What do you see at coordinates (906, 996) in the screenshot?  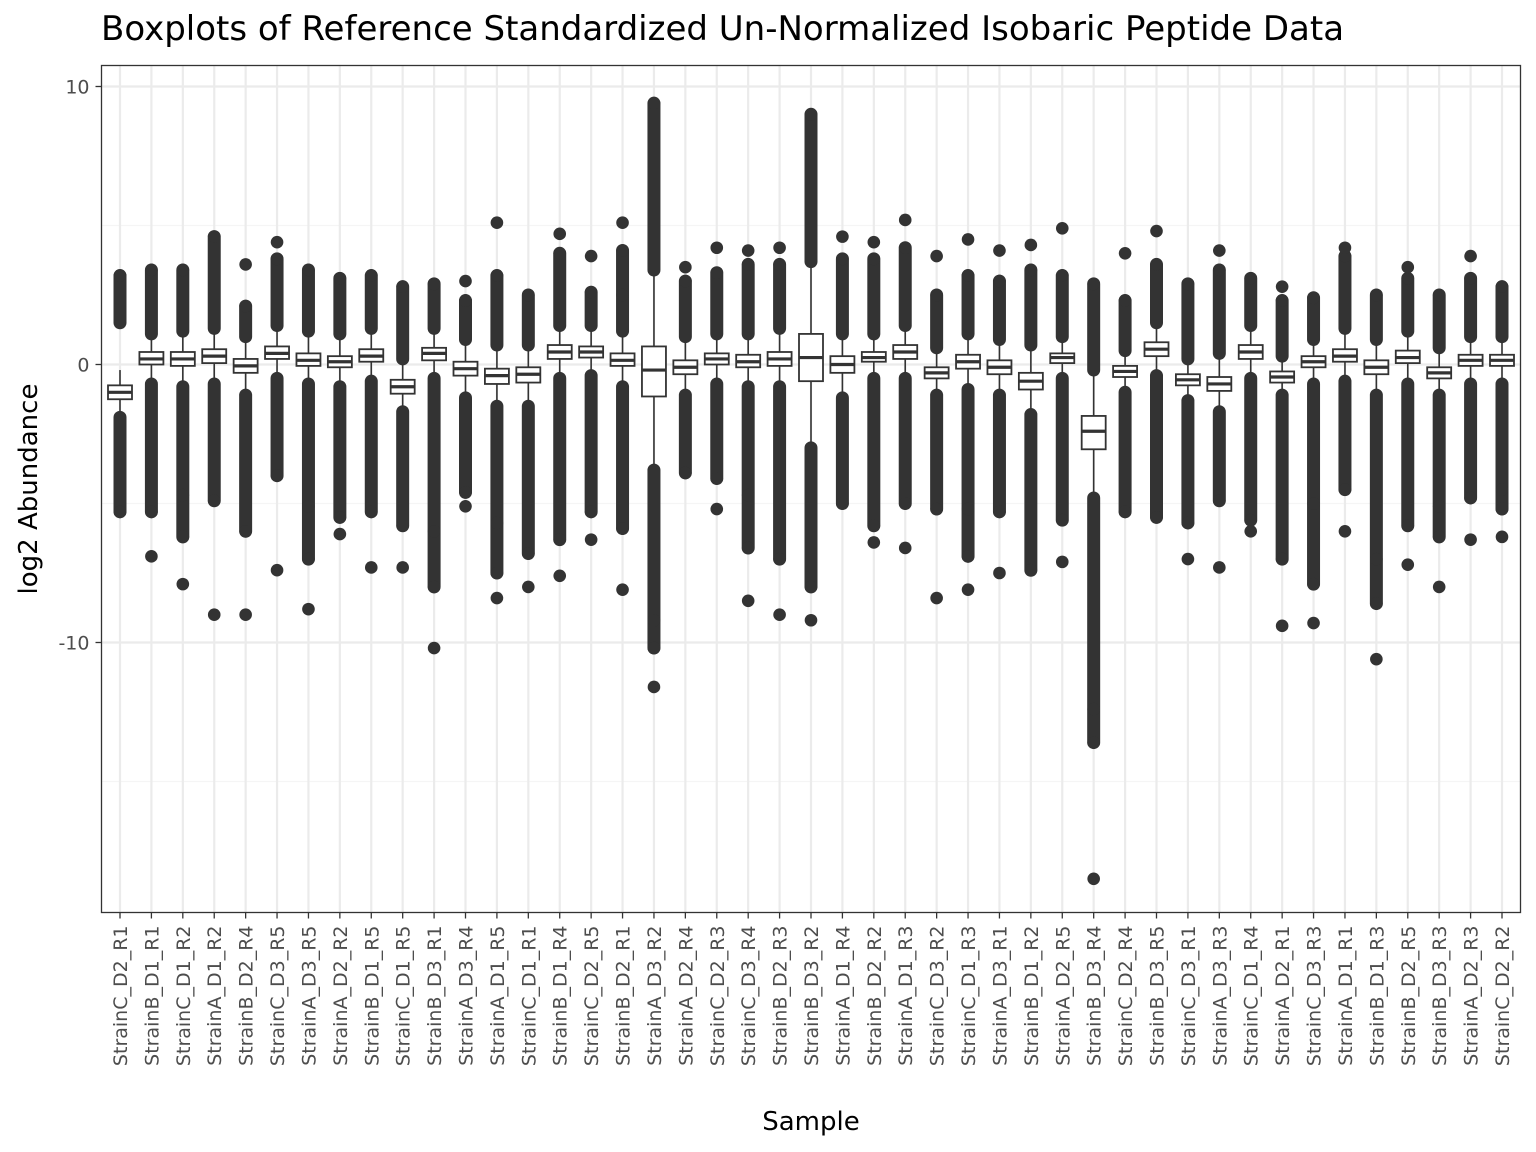 I see `x-tick-label: StrainA_D1_R3` at bounding box center [906, 996].